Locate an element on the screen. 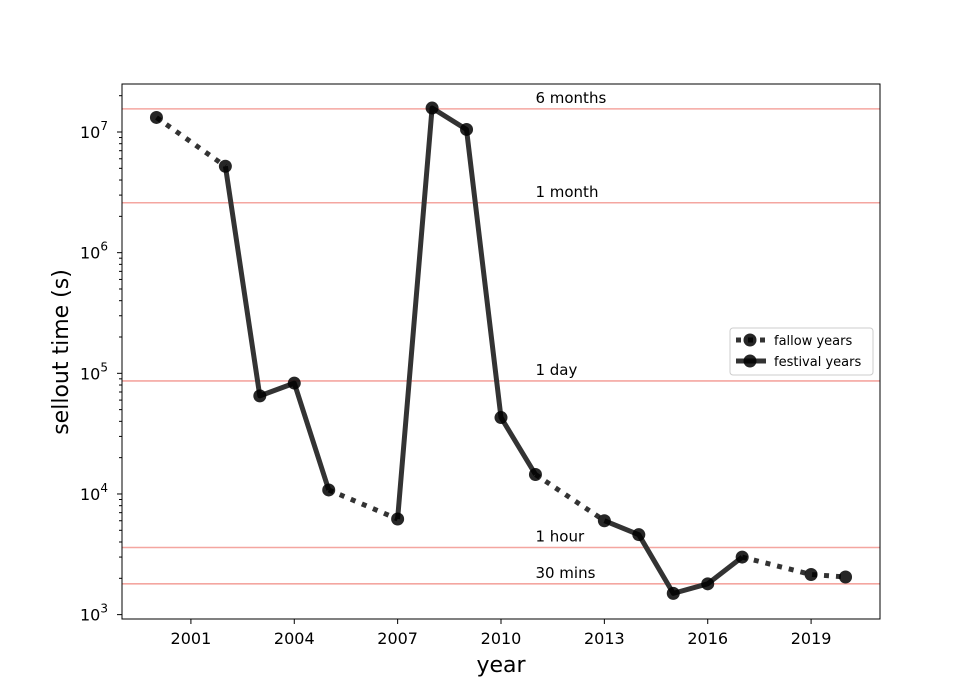 The width and height of the screenshot is (977, 696). reference-label: 1 hour is located at coordinates (560, 537).